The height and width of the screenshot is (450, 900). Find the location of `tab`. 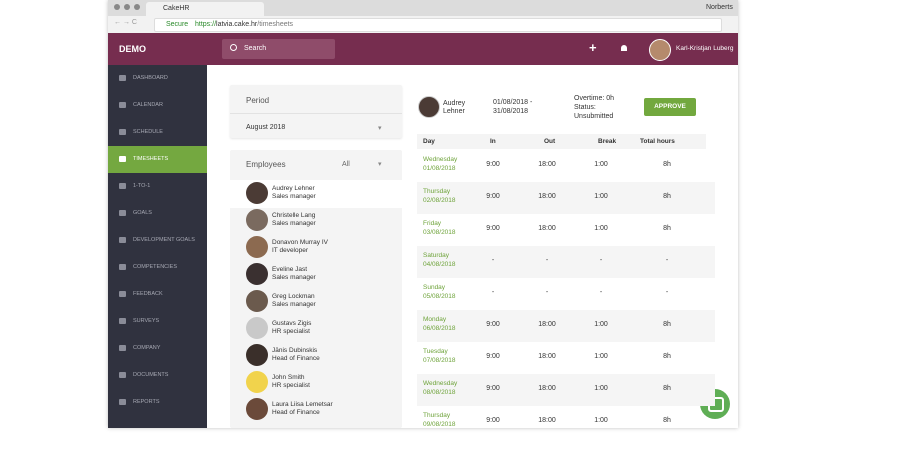

tab is located at coordinates (205, 9).